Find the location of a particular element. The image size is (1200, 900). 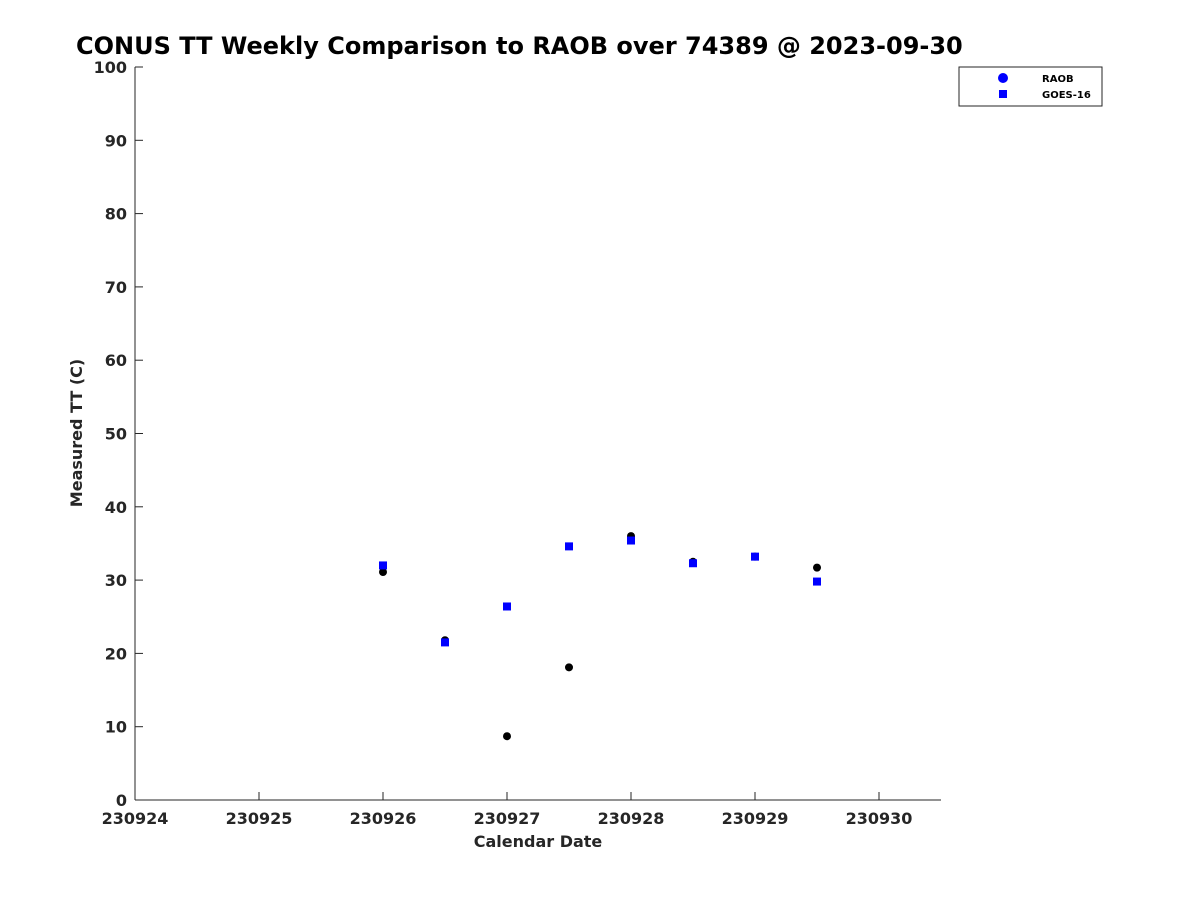

y-tick-label: 10 is located at coordinates (116, 727).